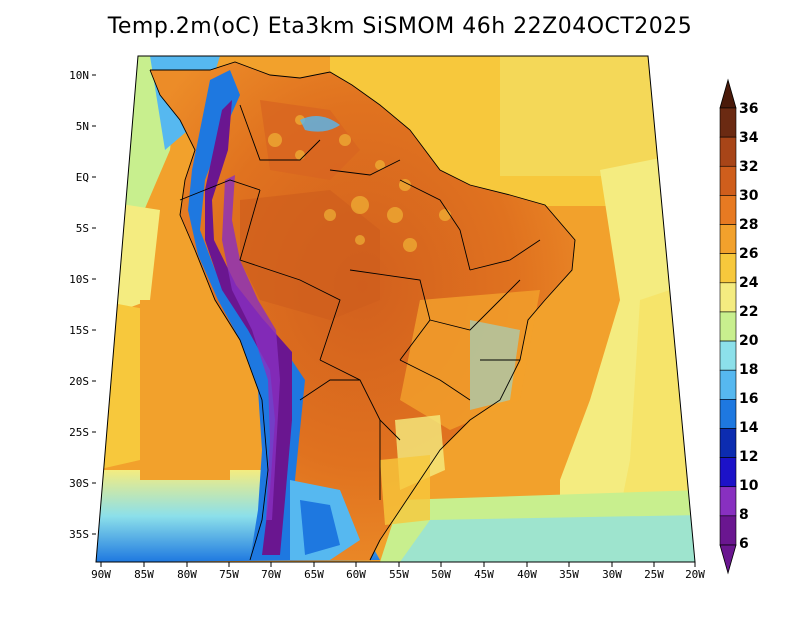 Image resolution: width=800 pixels, height=618 pixels. Describe the element at coordinates (612, 574) in the screenshot. I see `lon-label-30w: 30W` at that location.